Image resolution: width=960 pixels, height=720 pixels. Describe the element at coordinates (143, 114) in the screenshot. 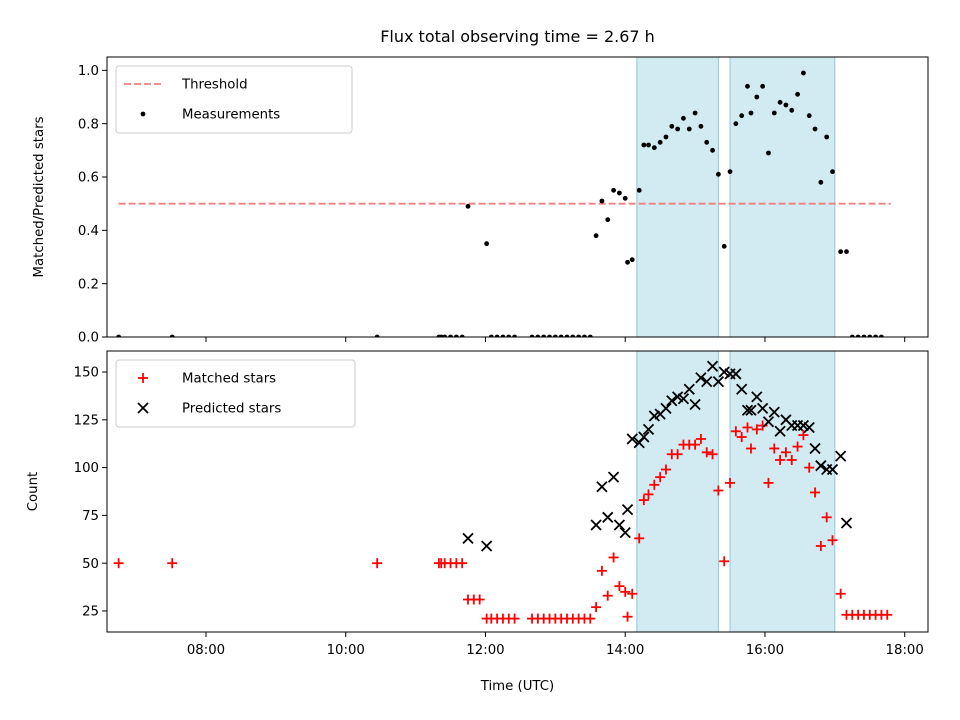

I see `legend-measurements-swatch` at that location.